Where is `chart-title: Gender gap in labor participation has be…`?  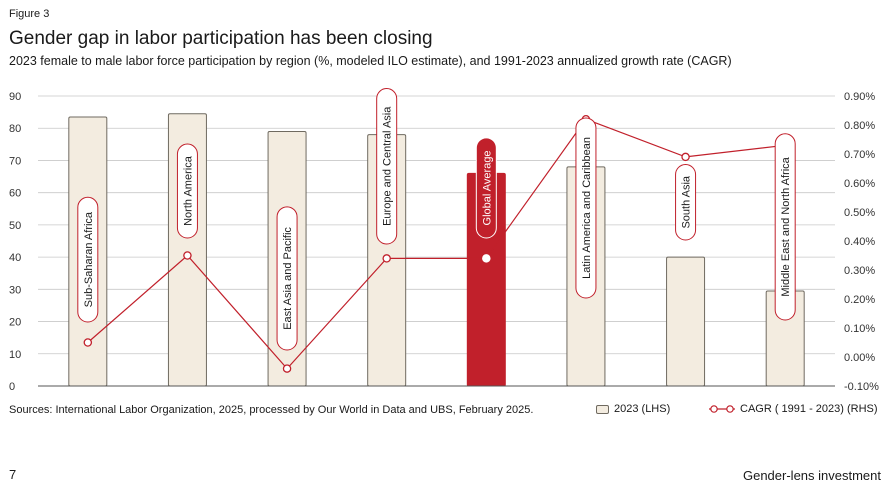 chart-title: Gender gap in labor participation has be… is located at coordinates (221, 38).